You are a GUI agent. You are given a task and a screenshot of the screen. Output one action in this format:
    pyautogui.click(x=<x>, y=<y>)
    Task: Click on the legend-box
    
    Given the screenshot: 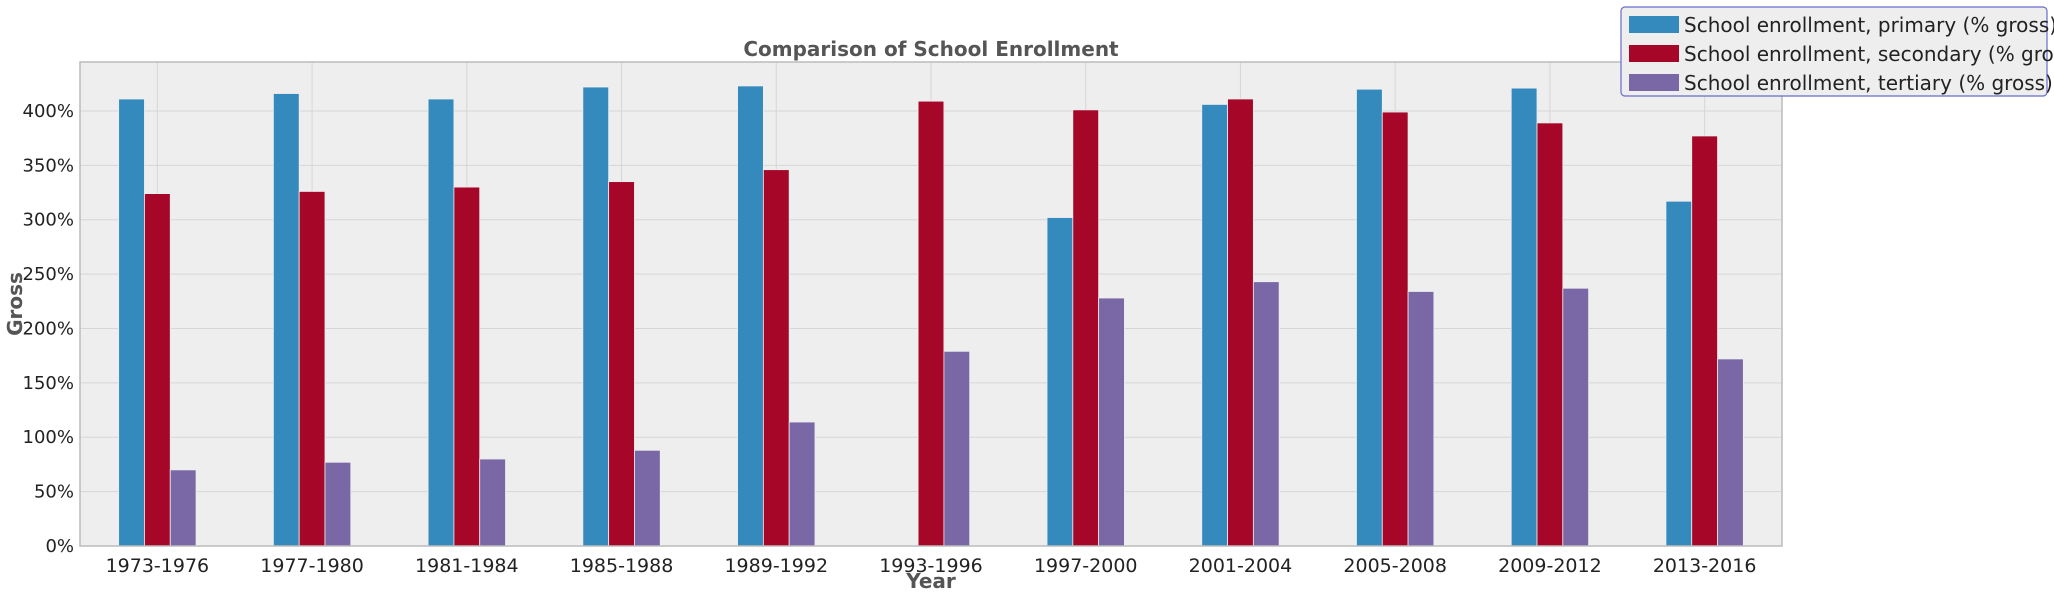 What is the action you would take?
    pyautogui.click(x=1834, y=51)
    